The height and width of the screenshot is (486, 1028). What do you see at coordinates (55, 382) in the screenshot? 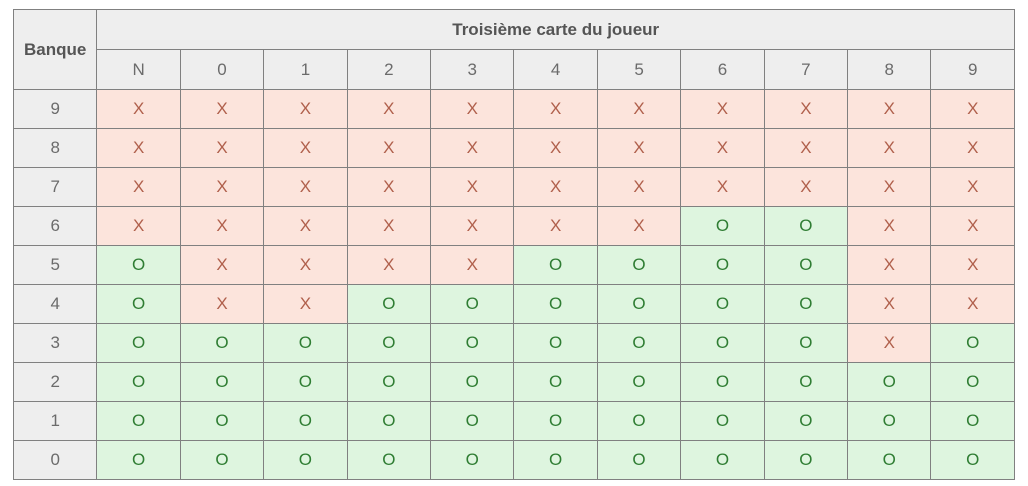
I see `row-header: 2` at bounding box center [55, 382].